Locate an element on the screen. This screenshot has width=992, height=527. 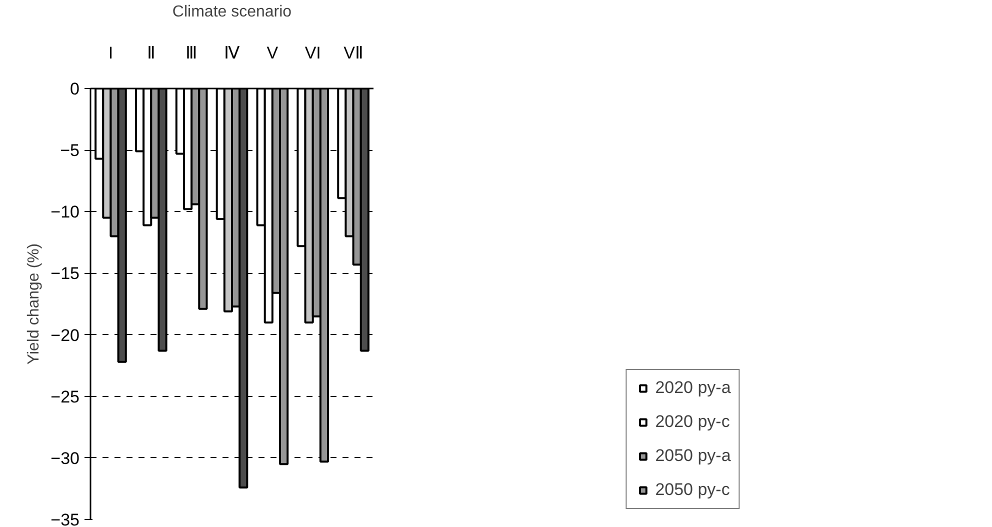
x-tick-label: Ⅳ is located at coordinates (232, 53).